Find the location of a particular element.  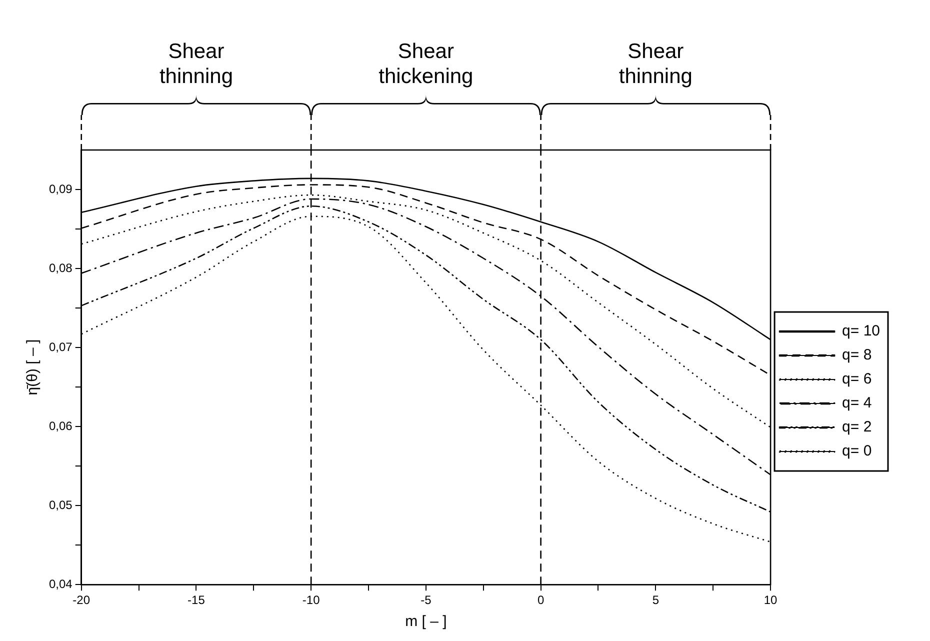

legend-label: q= 8 is located at coordinates (857, 355).